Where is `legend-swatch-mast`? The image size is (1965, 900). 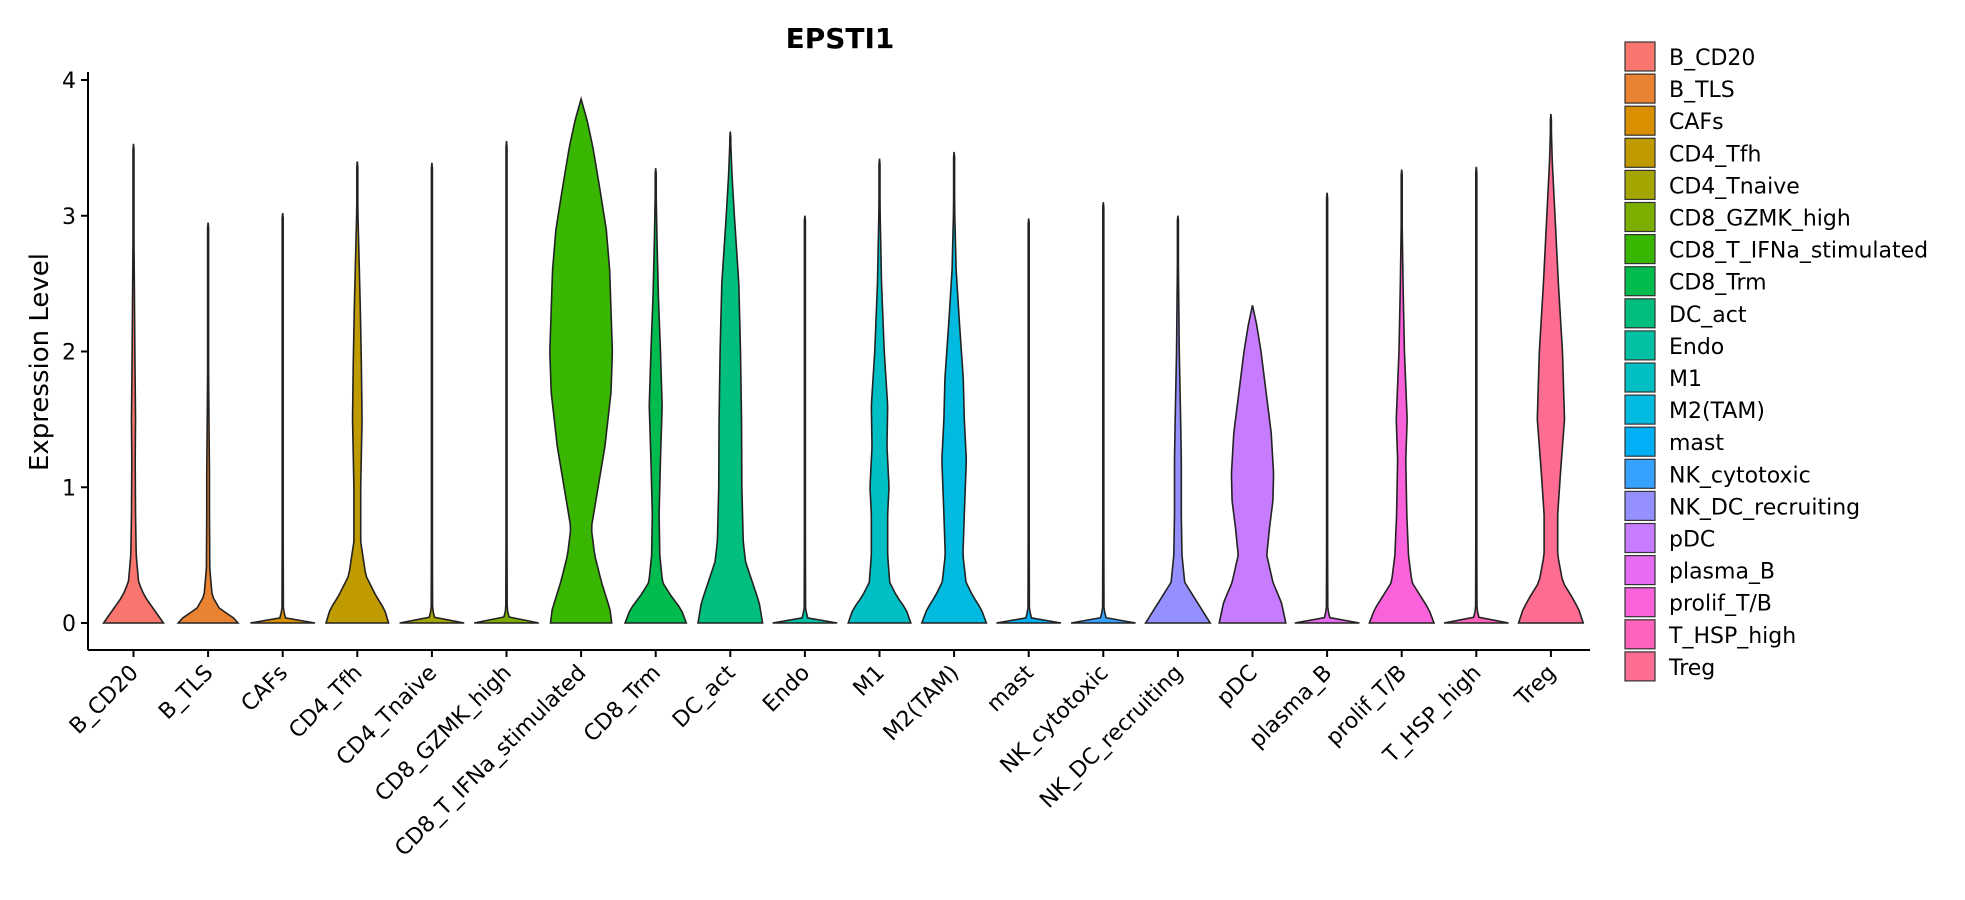
legend-swatch-mast is located at coordinates (1640, 441).